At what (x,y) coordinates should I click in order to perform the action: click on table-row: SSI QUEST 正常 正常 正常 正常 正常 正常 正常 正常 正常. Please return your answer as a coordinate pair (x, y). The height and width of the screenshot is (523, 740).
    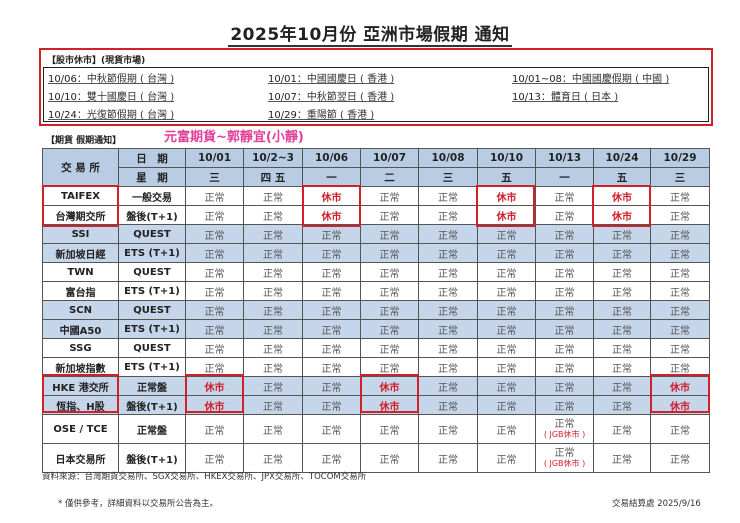
    Looking at the image, I should click on (376, 234).